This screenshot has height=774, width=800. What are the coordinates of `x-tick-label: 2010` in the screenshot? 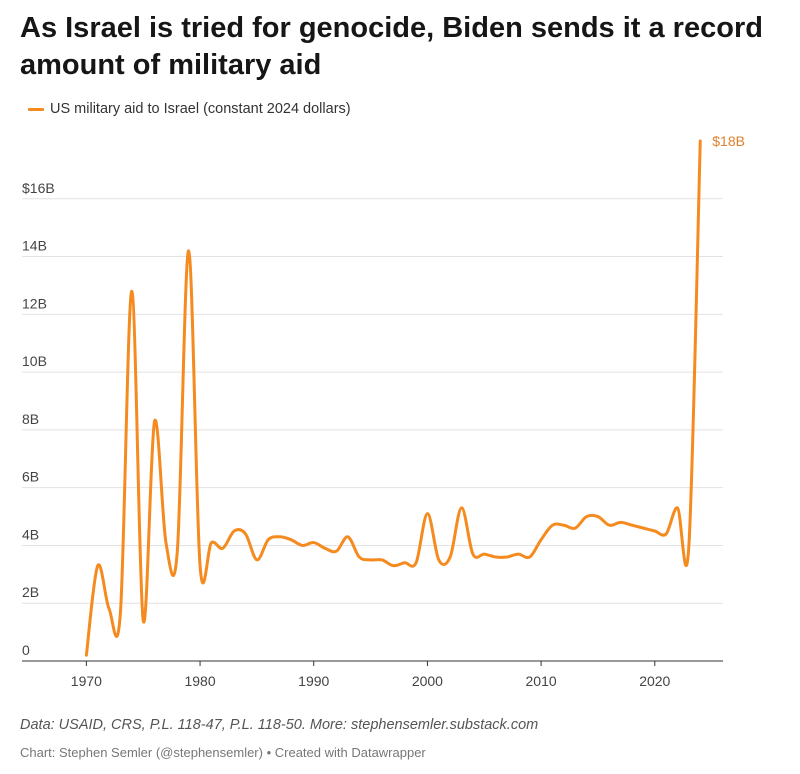 It's located at (541, 681).